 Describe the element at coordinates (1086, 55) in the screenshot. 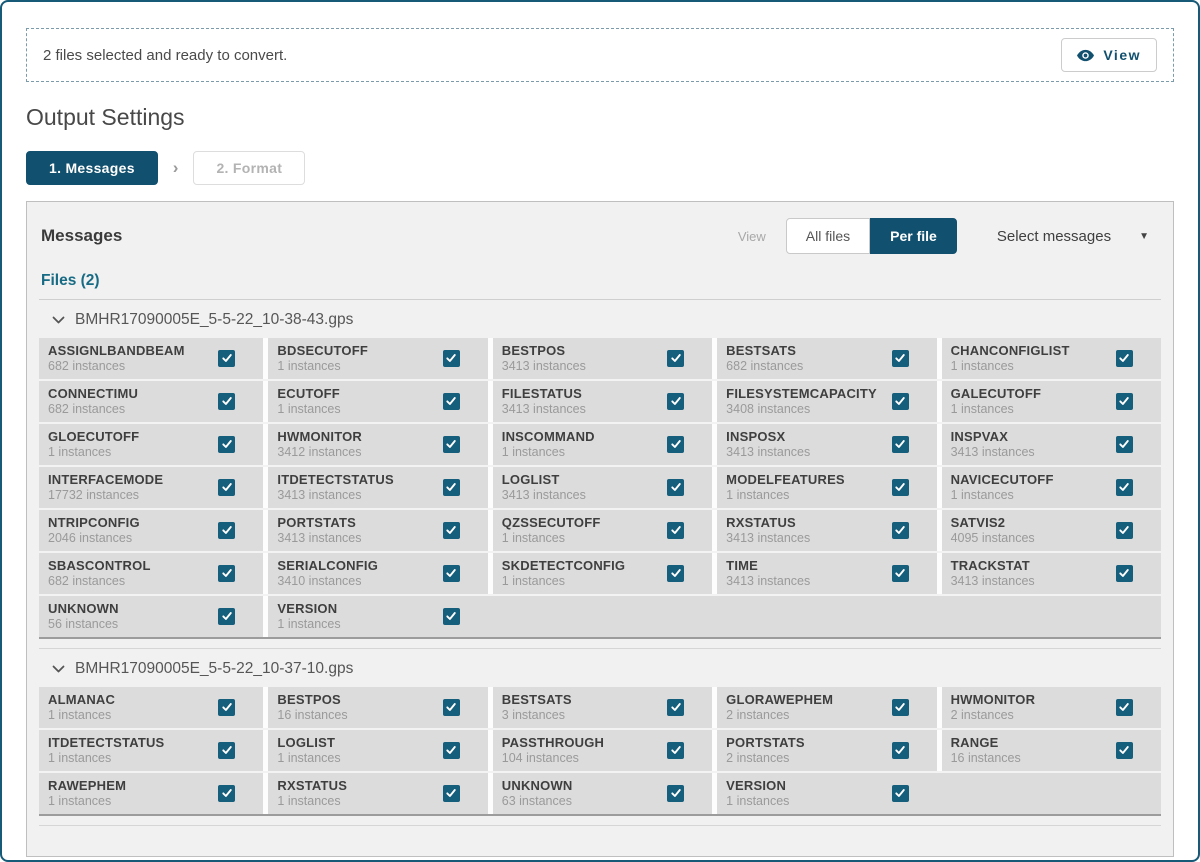

I see `eye-icon` at that location.